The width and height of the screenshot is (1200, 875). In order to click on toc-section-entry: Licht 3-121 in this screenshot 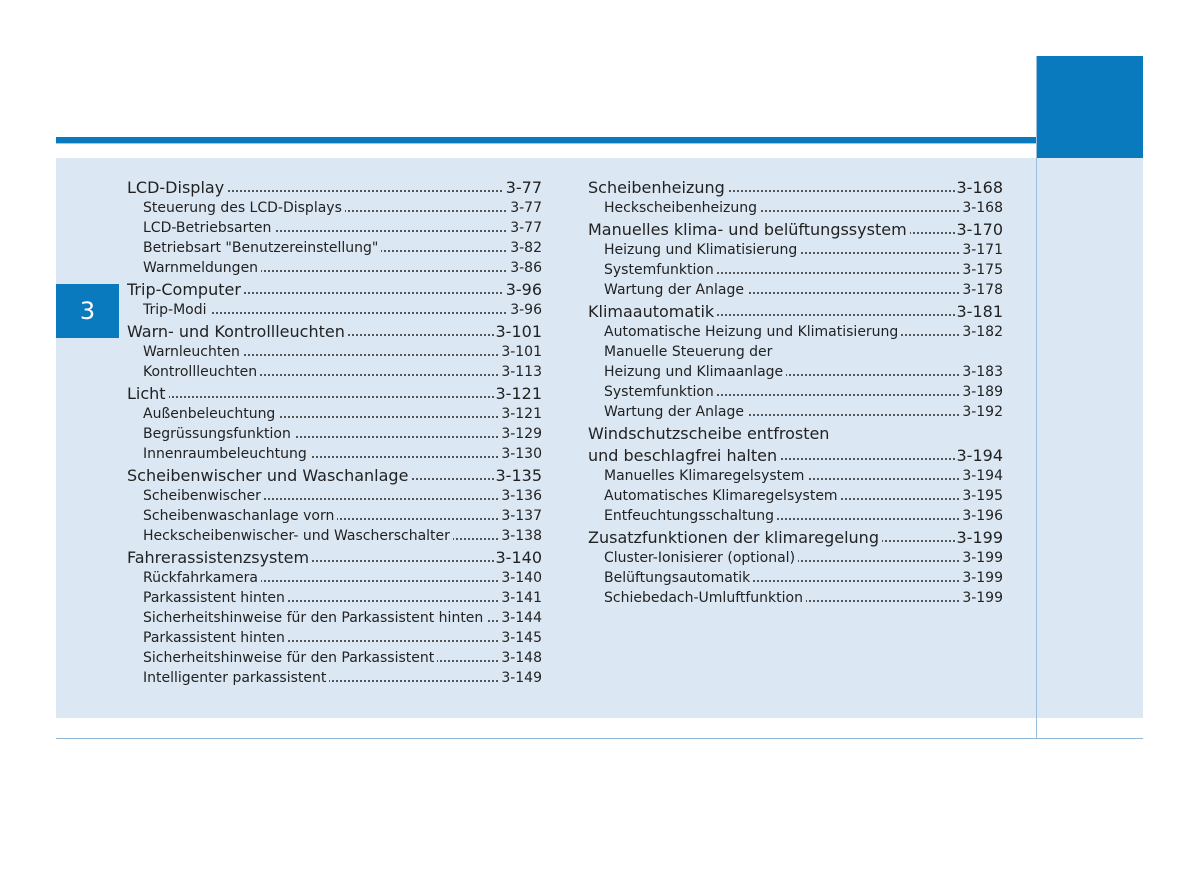, I will do `click(334, 393)`.